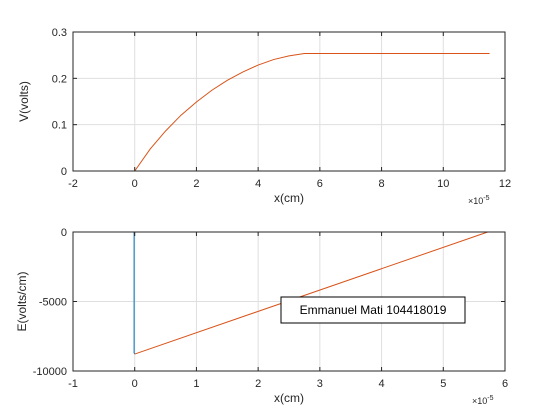 The width and height of the screenshot is (560, 420). What do you see at coordinates (73, 184) in the screenshot?
I see `voltage-chart-xtick-label: -2` at bounding box center [73, 184].